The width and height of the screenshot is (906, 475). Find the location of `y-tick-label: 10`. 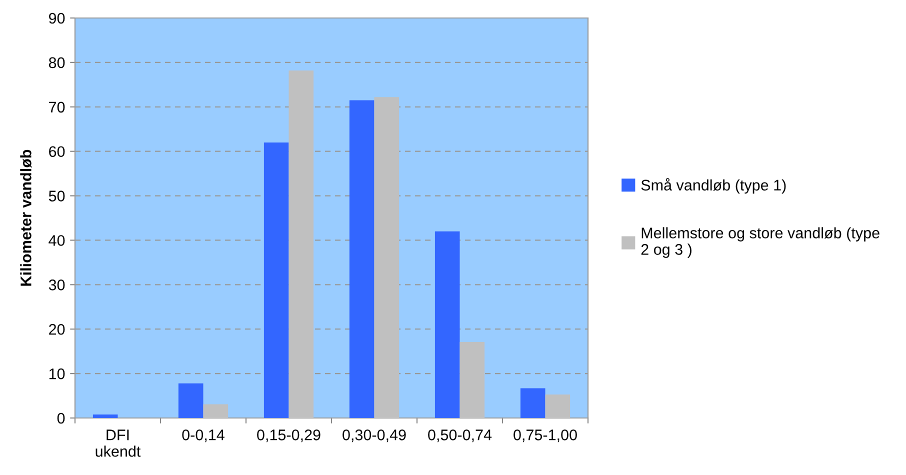

y-tick-label: 10 is located at coordinates (57, 374).